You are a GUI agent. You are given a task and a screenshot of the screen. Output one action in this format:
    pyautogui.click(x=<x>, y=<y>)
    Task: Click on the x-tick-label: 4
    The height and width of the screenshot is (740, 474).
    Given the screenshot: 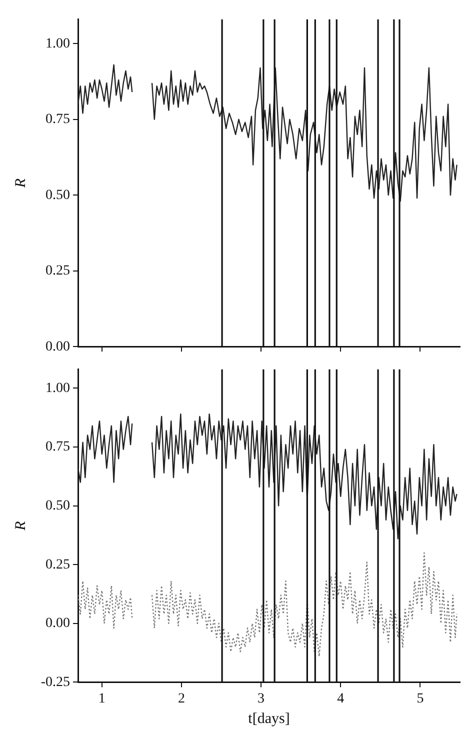 What is the action you would take?
    pyautogui.click(x=340, y=698)
    